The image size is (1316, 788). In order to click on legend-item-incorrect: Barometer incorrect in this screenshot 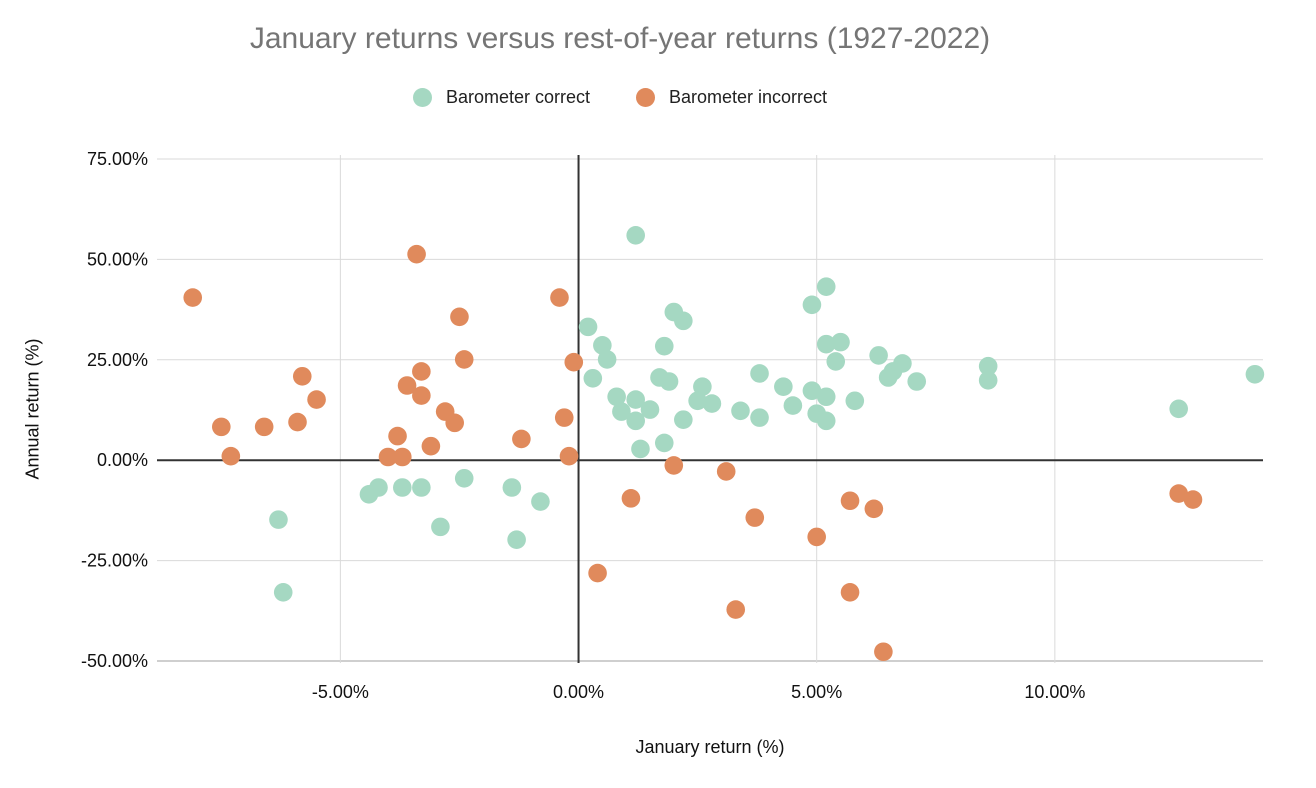, I will do `click(731, 97)`.